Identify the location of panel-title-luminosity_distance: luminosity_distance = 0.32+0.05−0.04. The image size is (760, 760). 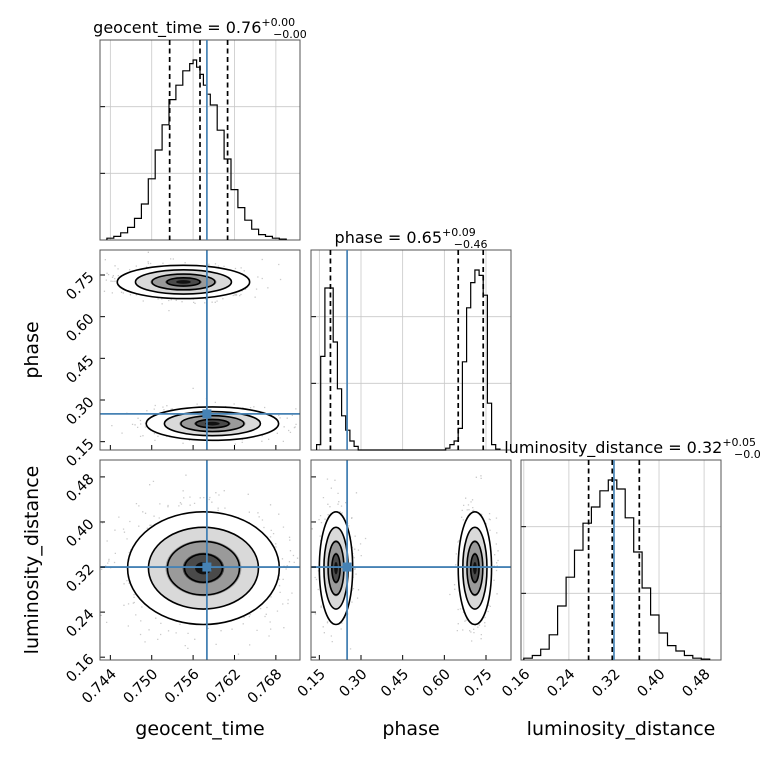
(632, 448).